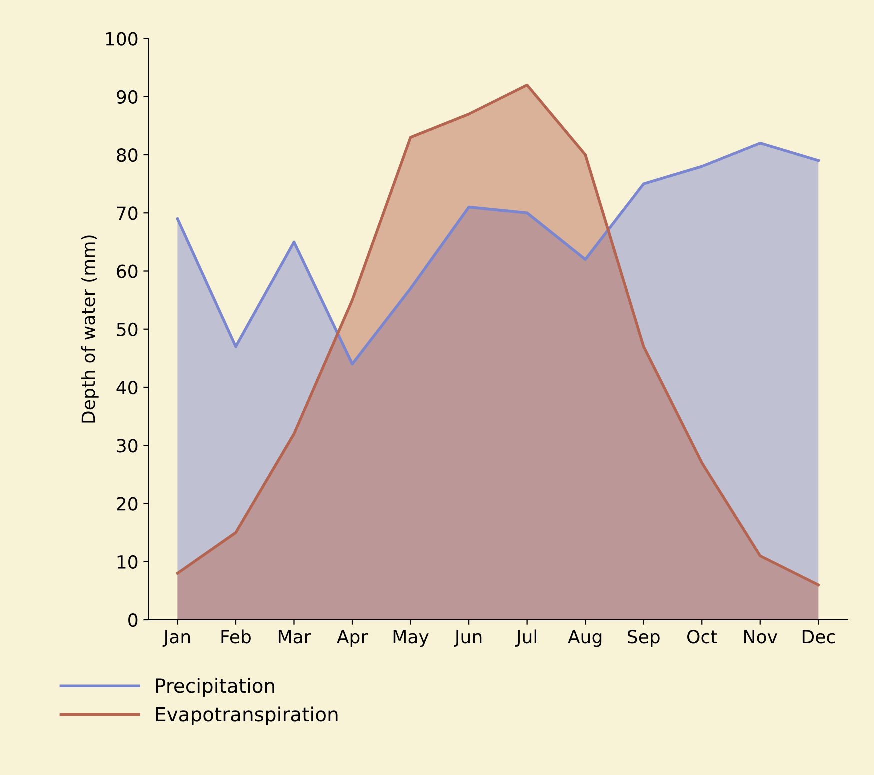 This screenshot has height=775, width=874. What do you see at coordinates (176, 639) in the screenshot?
I see `x-tick-label: Jan` at bounding box center [176, 639].